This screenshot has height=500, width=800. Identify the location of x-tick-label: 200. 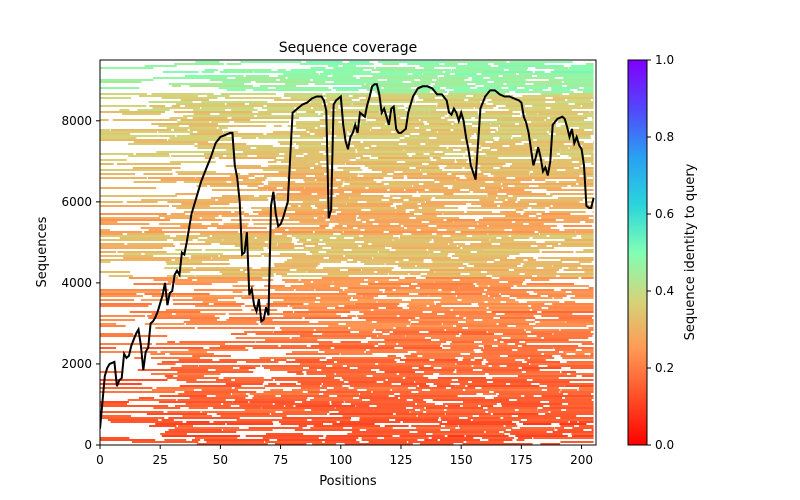
(581, 460).